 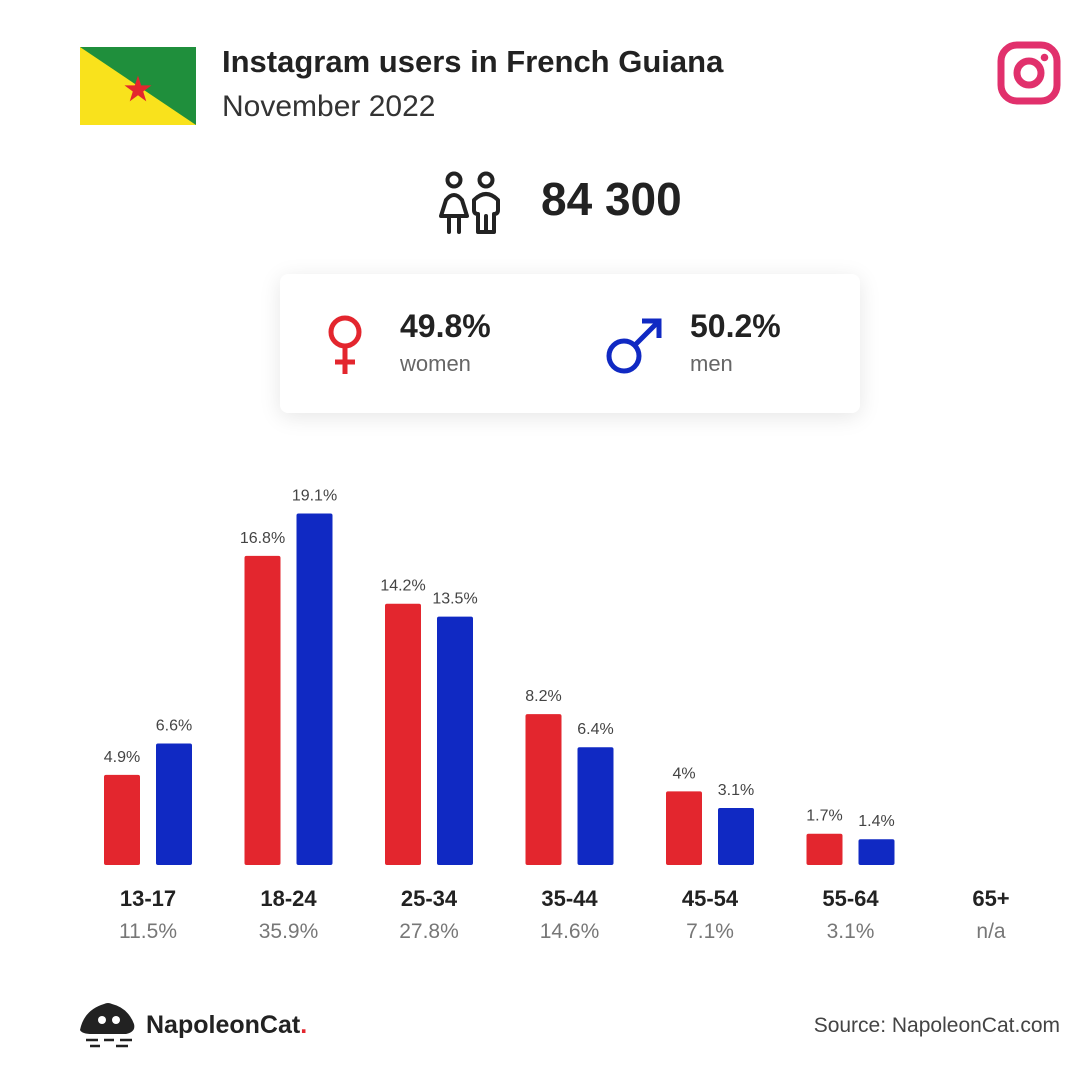 What do you see at coordinates (289, 931) in the screenshot?
I see `category-total-18-24: 35.9%` at bounding box center [289, 931].